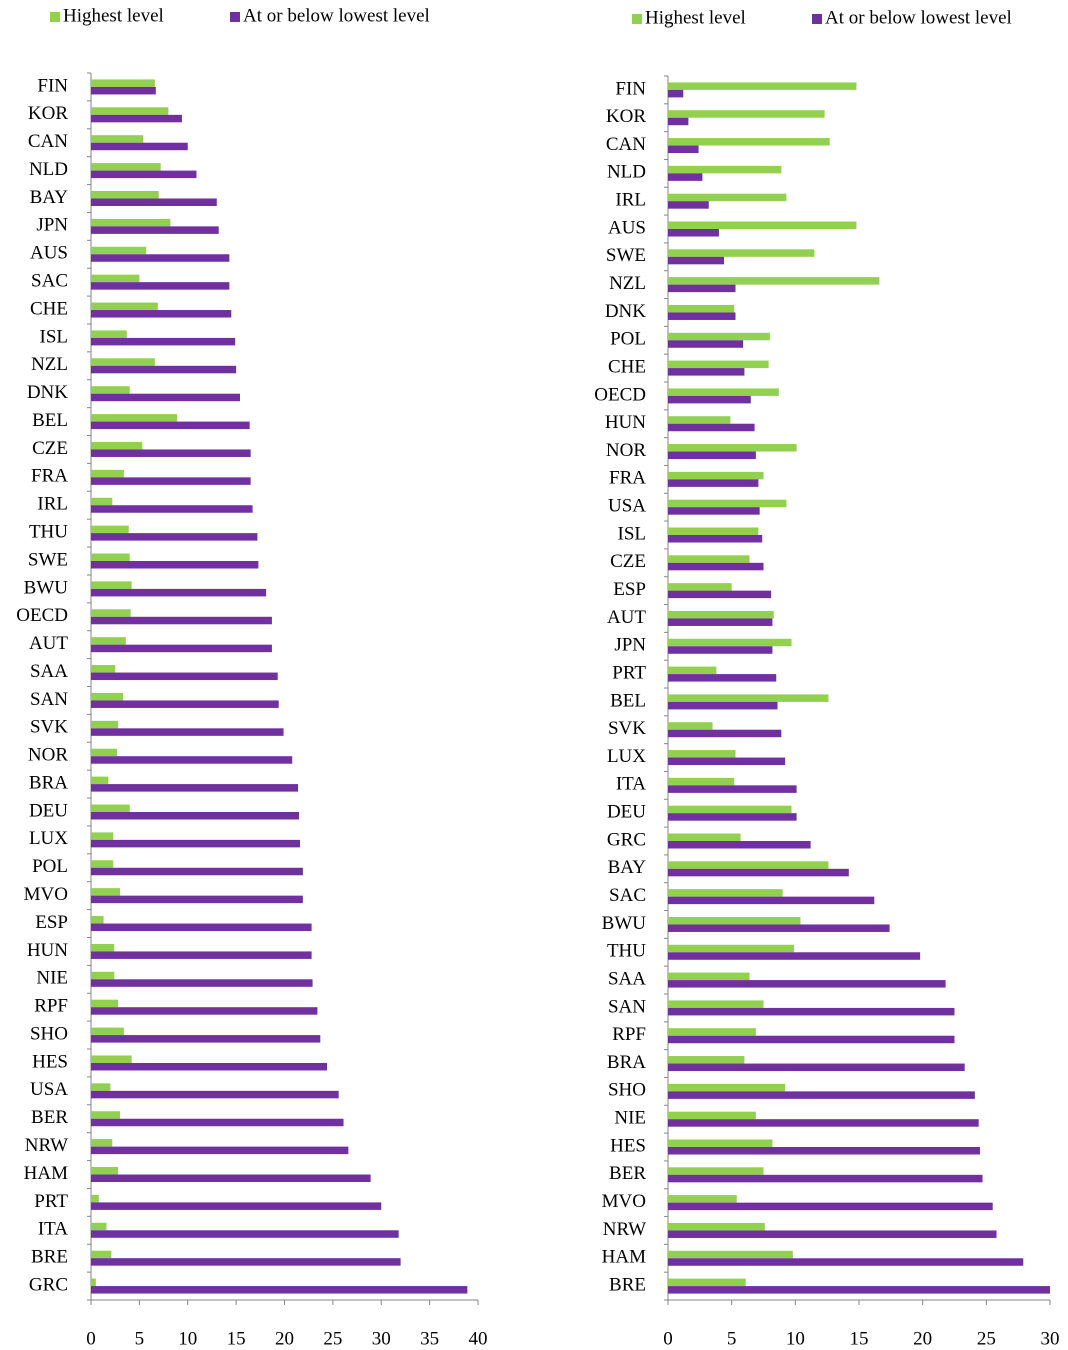 Image resolution: width=1068 pixels, height=1350 pixels. I want to click on y-tick-label: AUT, so click(626, 617).